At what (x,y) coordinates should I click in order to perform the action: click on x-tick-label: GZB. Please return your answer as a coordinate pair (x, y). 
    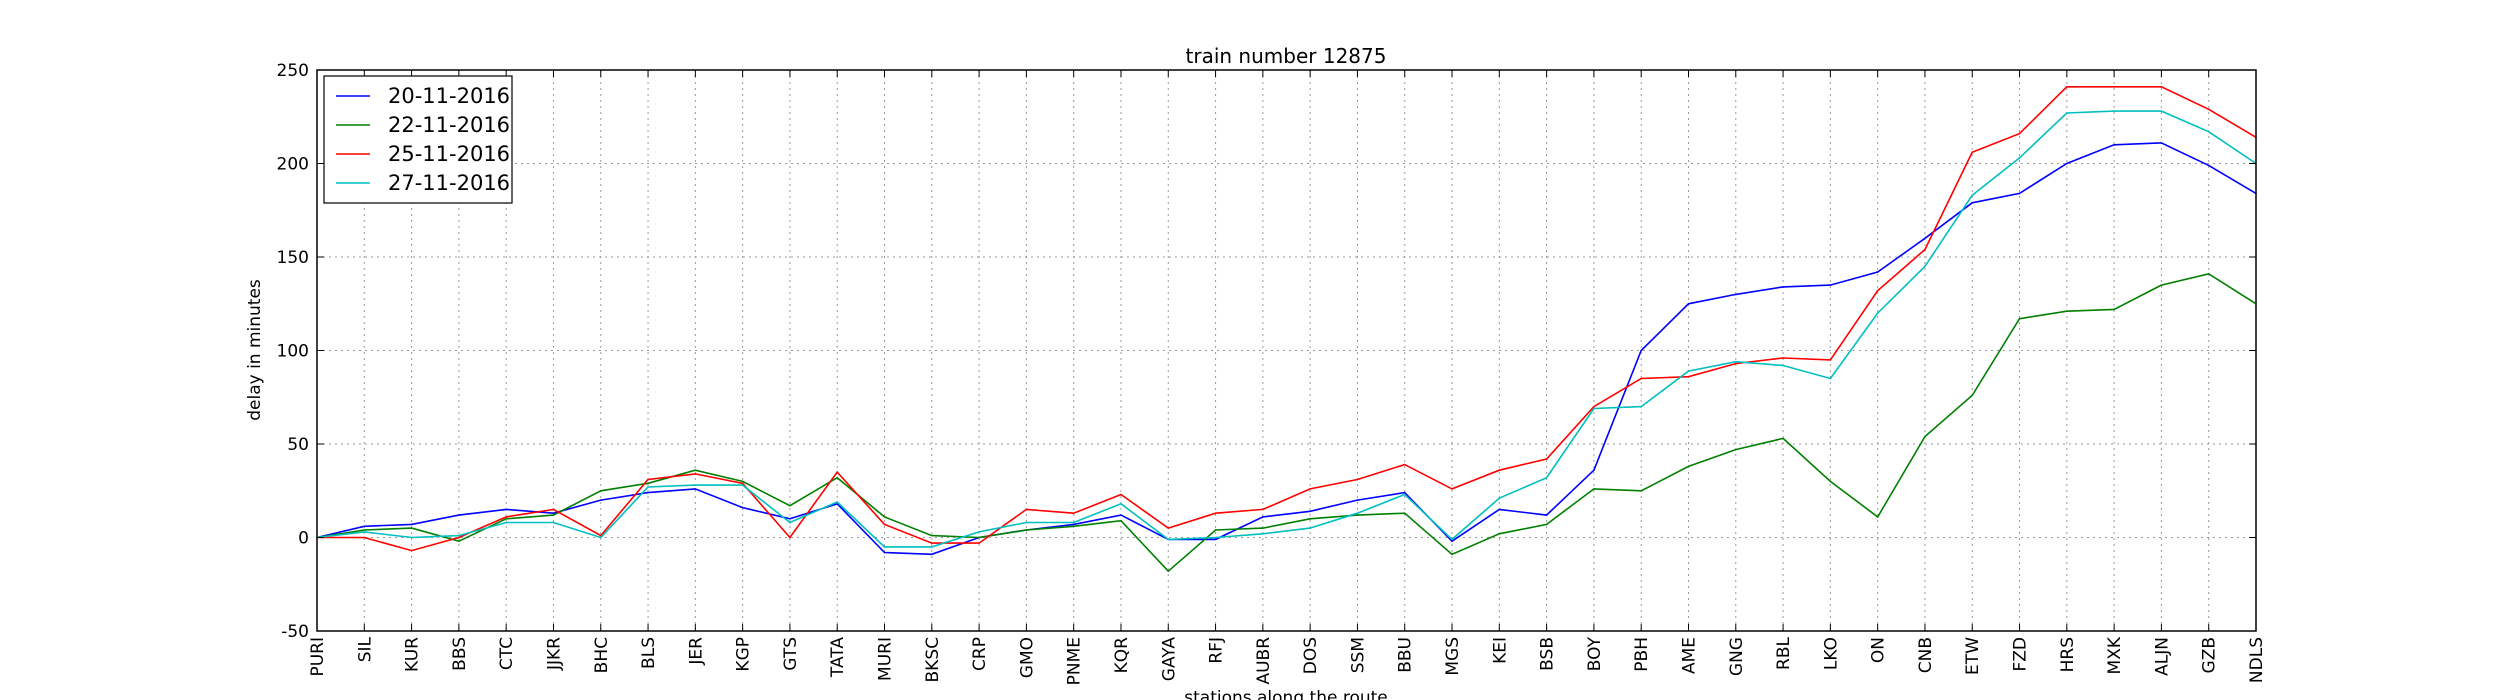
    Looking at the image, I should click on (2210, 655).